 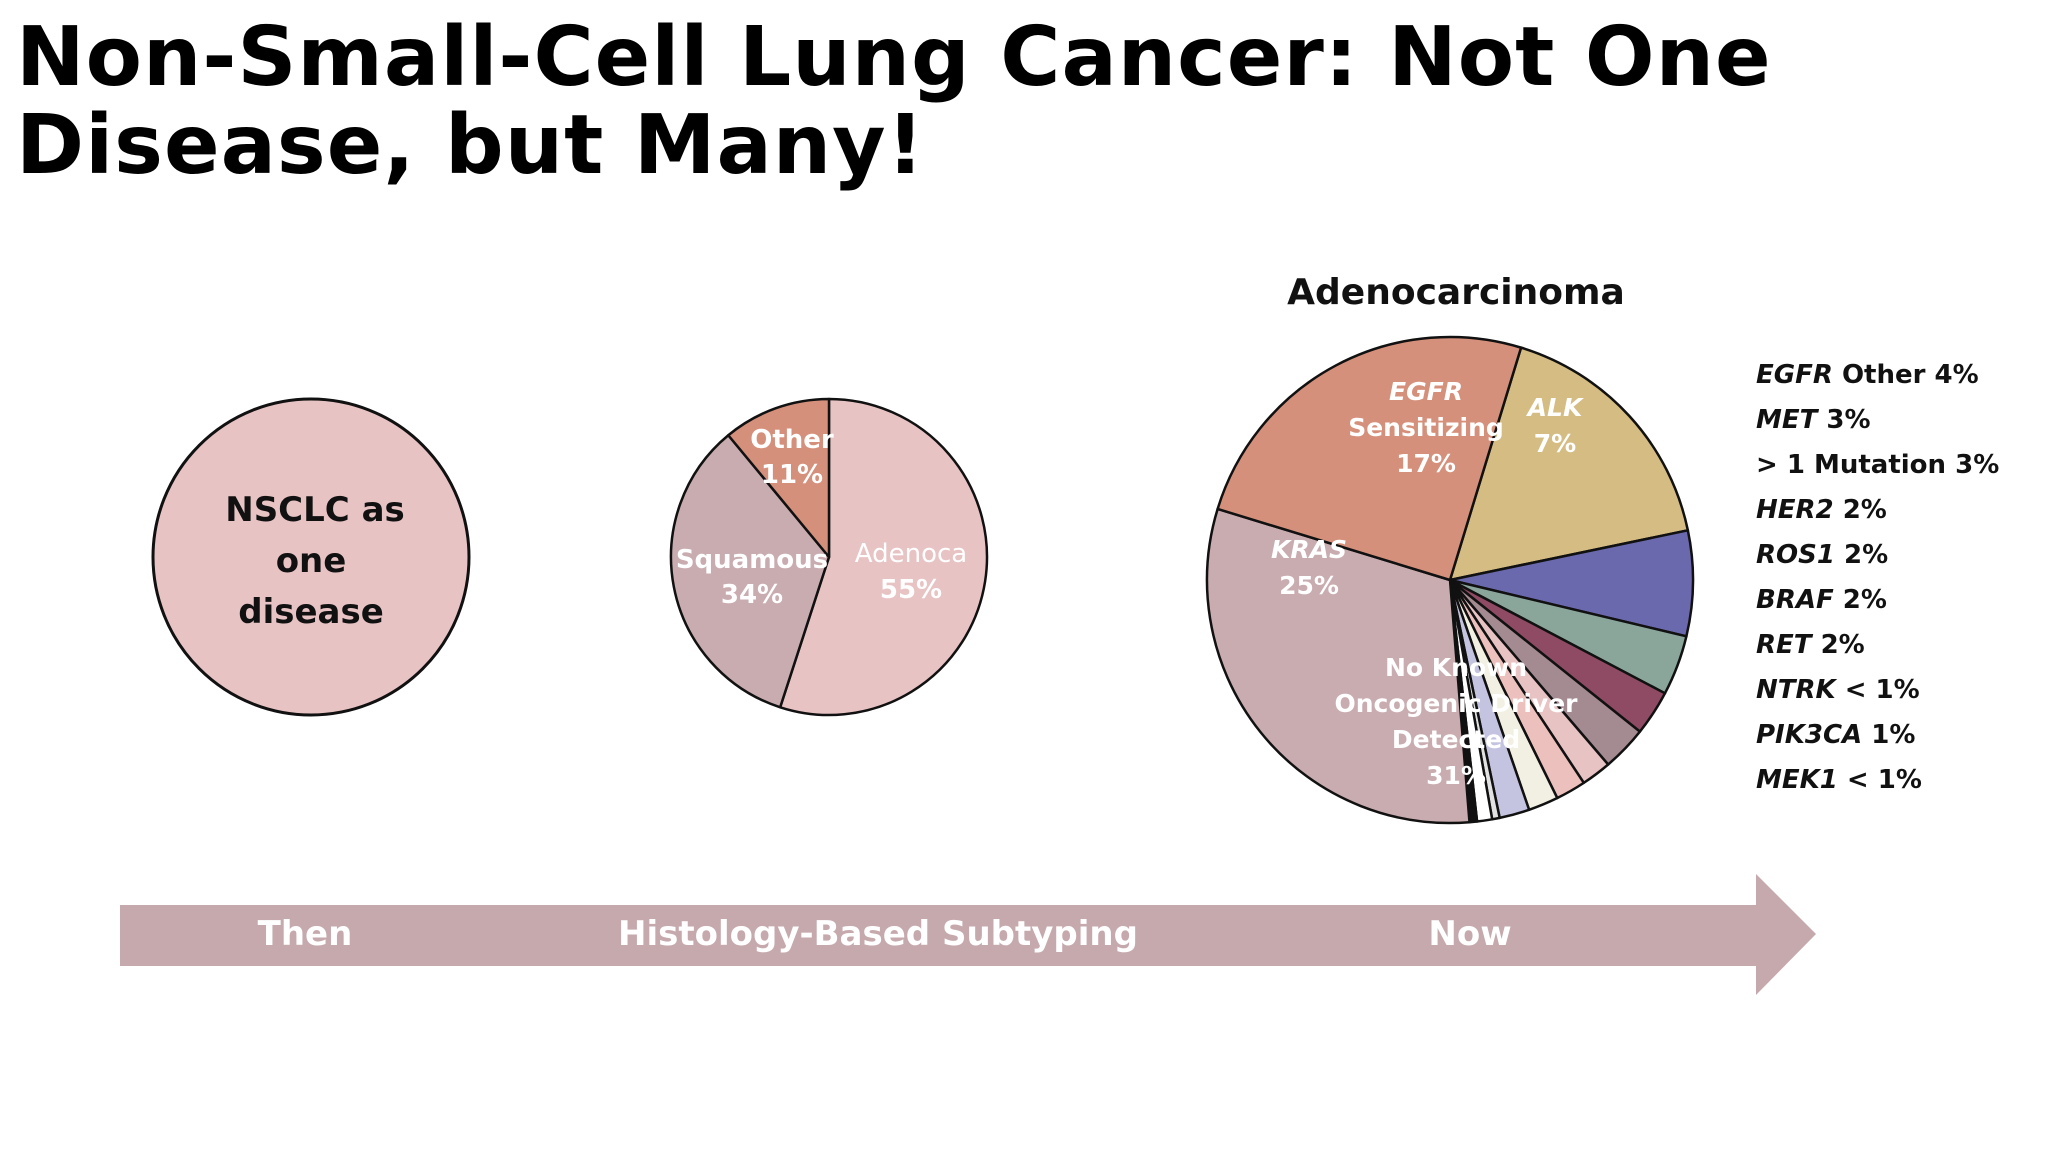 I want to click on adenoca-label-name: Adenoca, so click(x=911, y=554).